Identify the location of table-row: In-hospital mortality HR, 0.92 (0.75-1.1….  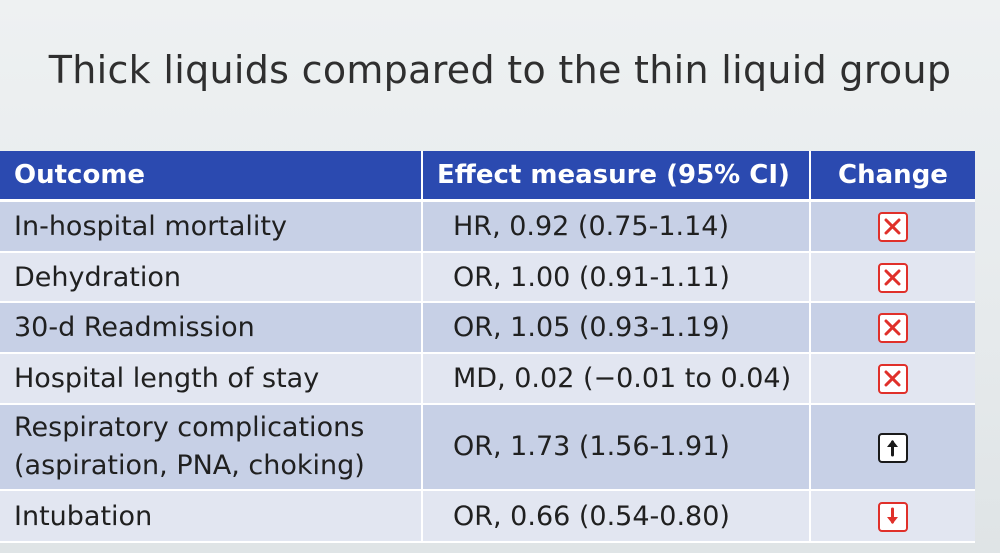
(487, 226).